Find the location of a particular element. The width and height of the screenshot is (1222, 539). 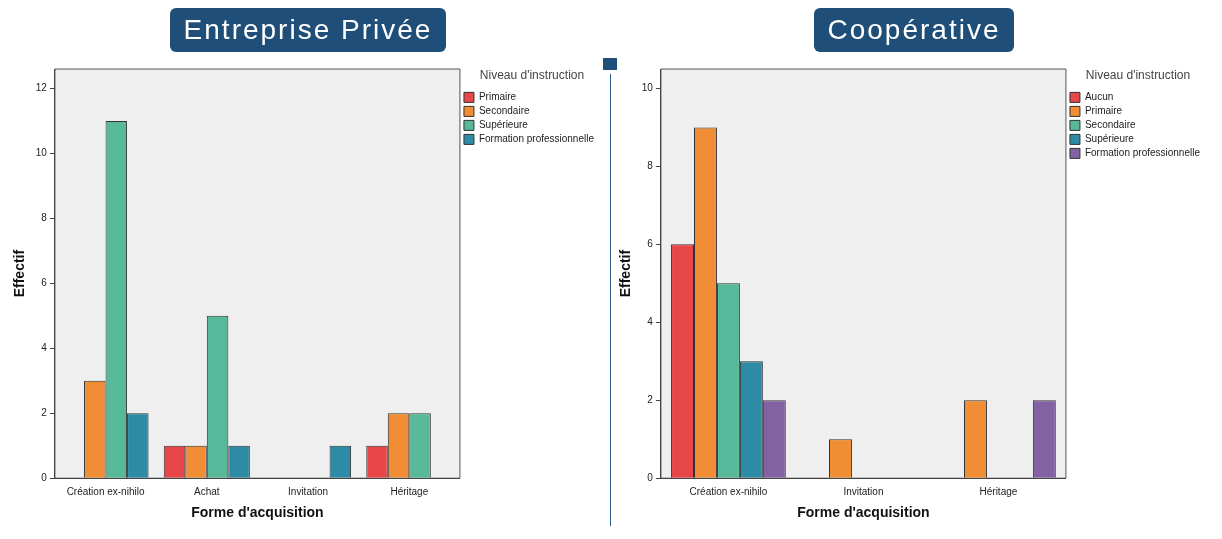

y-tick-label: 12 is located at coordinates (41, 88).